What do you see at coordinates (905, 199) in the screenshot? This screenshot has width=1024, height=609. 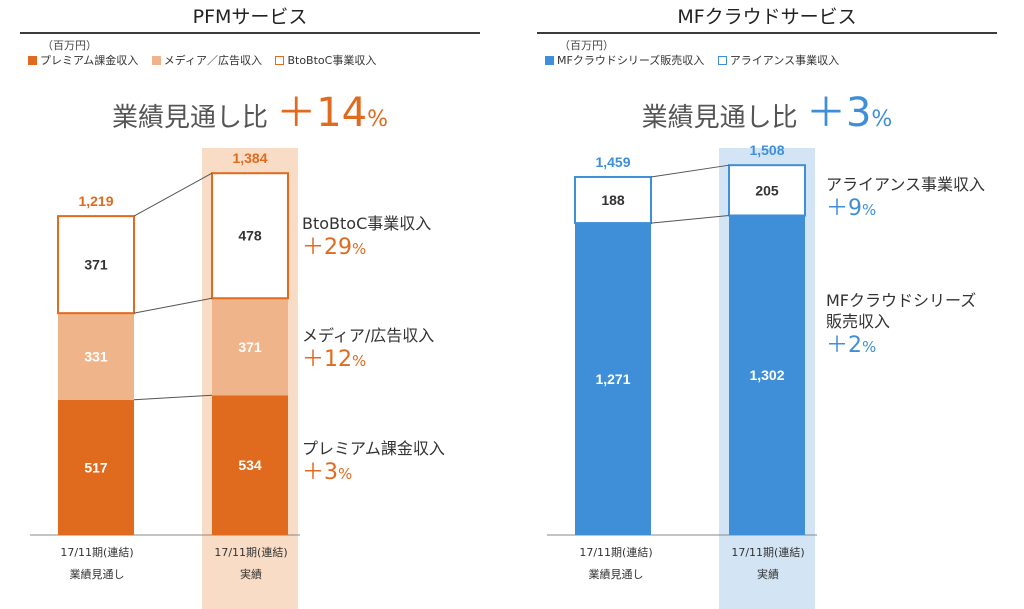 I see `annotation-alliance: アライアンス事業収入 ＋9%` at bounding box center [905, 199].